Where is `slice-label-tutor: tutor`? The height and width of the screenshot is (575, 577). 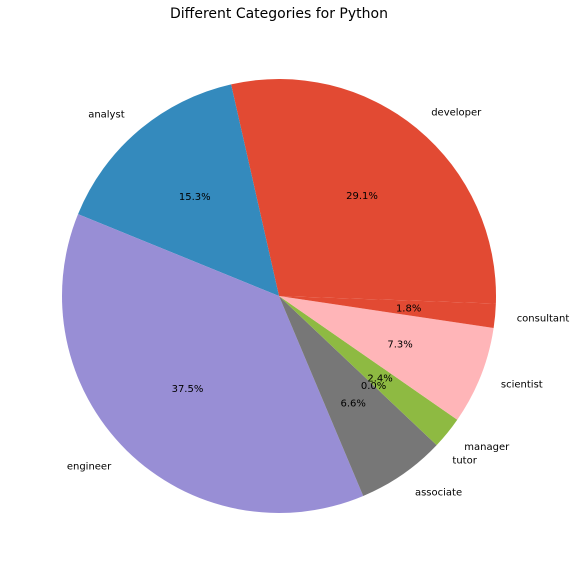
slice-label-tutor: tutor is located at coordinates (464, 461).